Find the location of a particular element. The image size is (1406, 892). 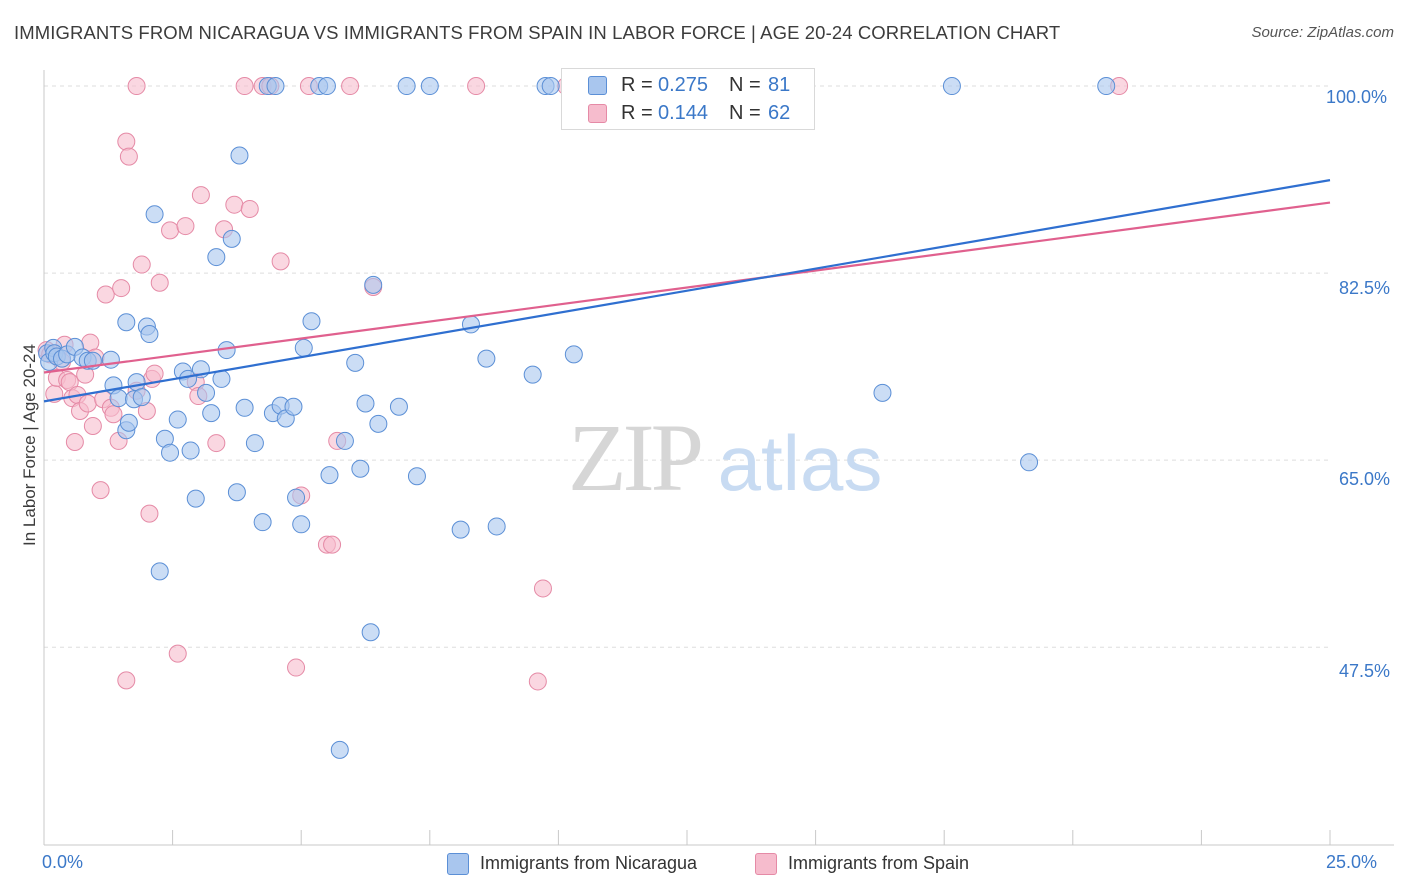

y-axis-label: In Labor Force | Age 20-24 is located at coordinates (29, 445).